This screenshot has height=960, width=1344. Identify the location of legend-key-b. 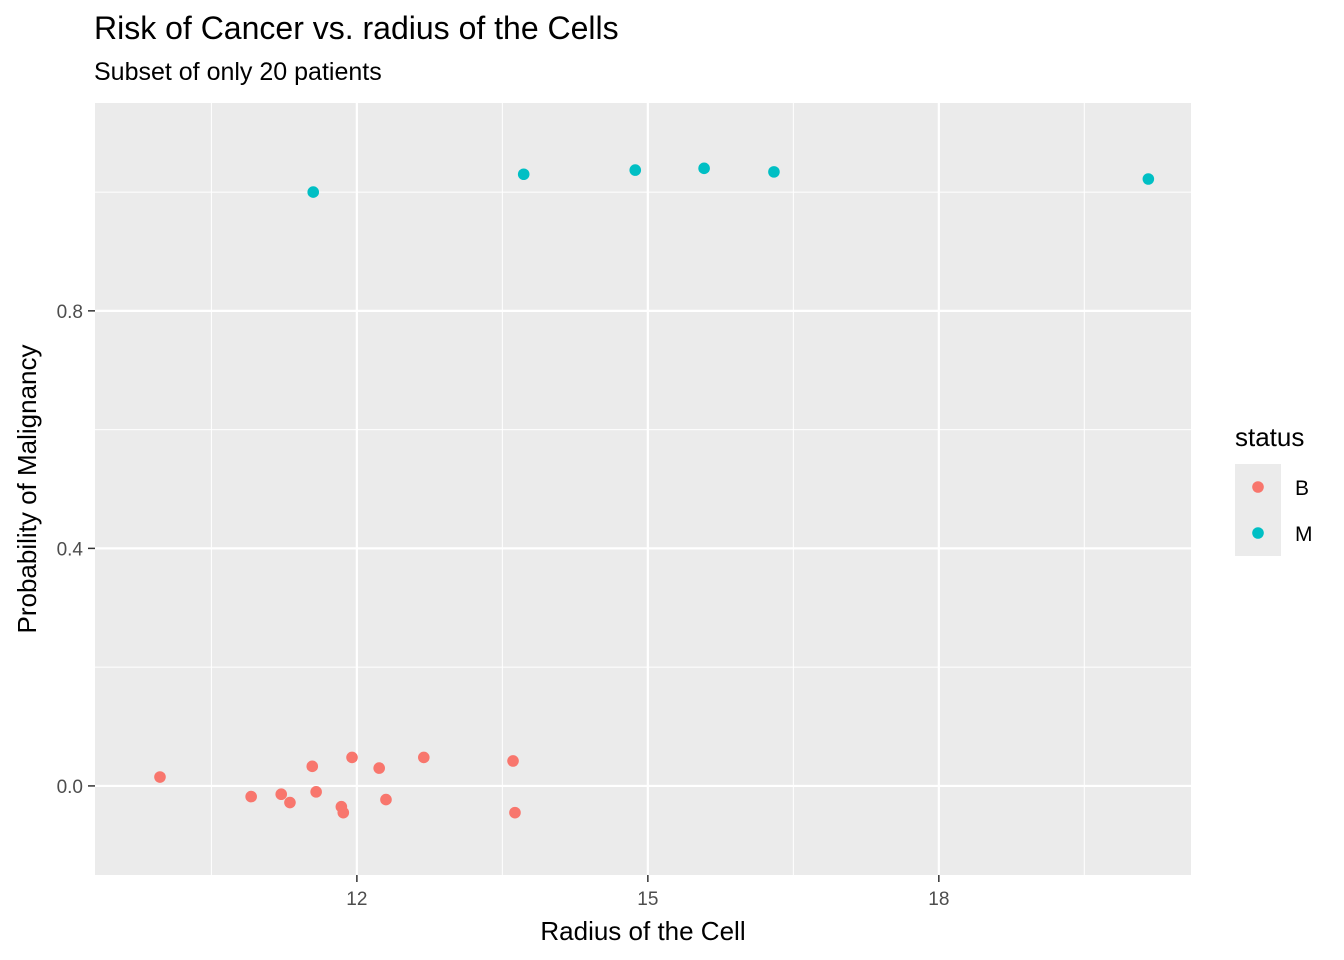
(1258, 487).